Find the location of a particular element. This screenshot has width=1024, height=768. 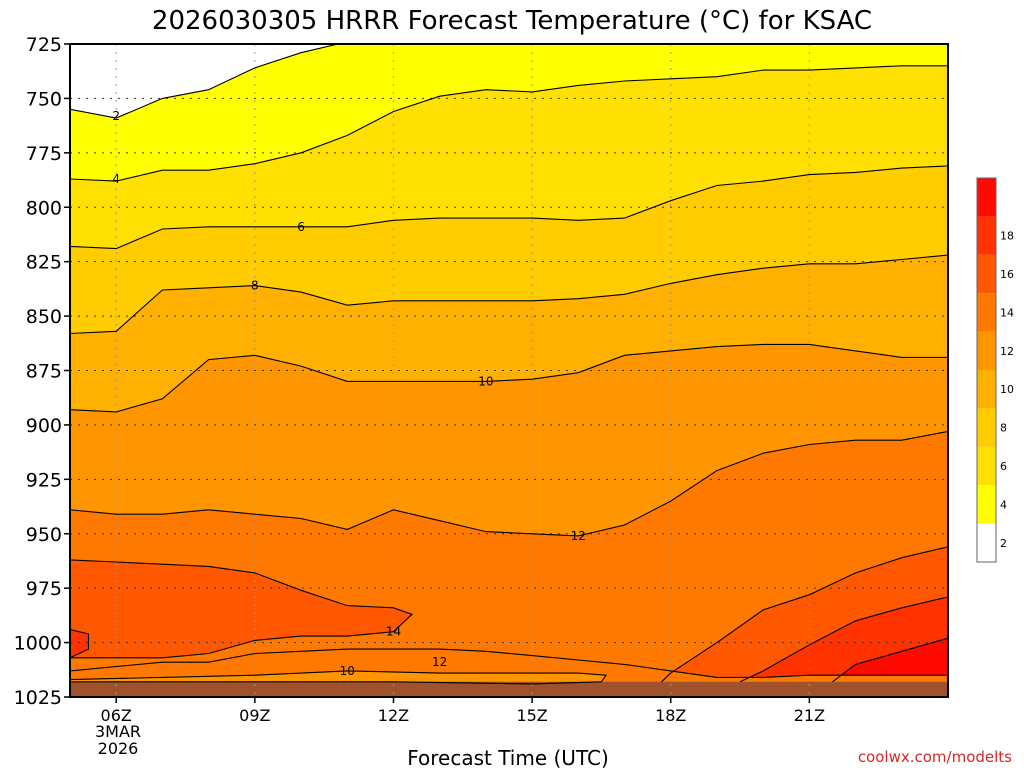

colorbar-tick-10: 10 is located at coordinates (1007, 389).